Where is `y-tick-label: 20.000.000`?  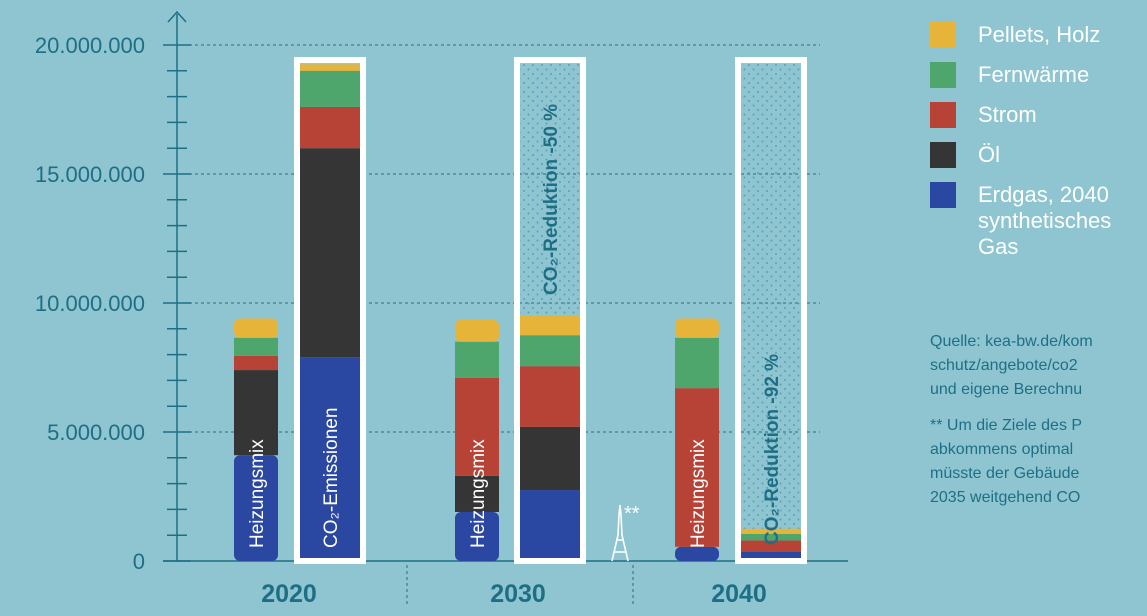
y-tick-label: 20.000.000 is located at coordinates (90, 45).